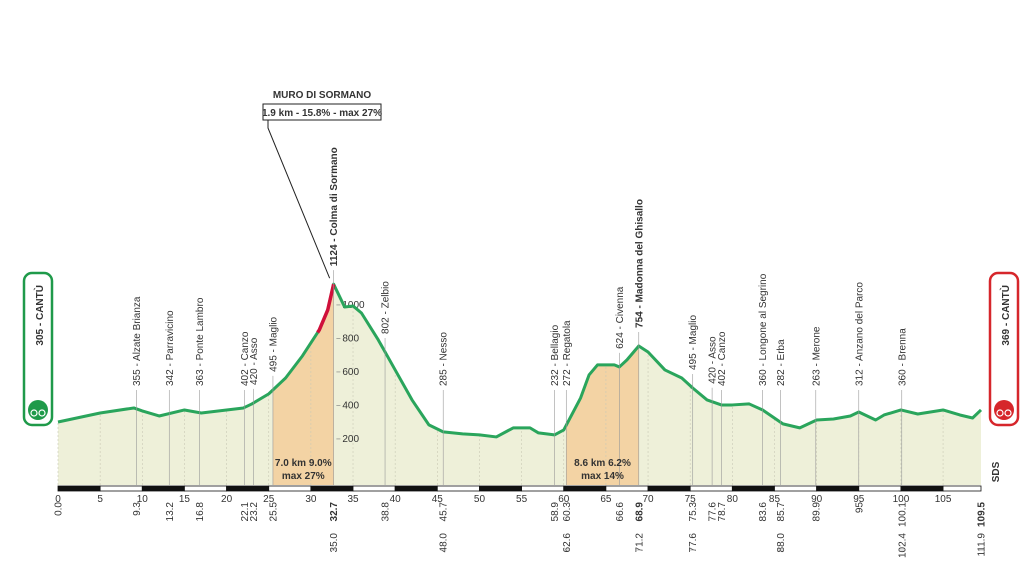 The image size is (1024, 585). Describe the element at coordinates (620, 512) in the screenshot. I see `waypoint-km: 66.6` at that location.